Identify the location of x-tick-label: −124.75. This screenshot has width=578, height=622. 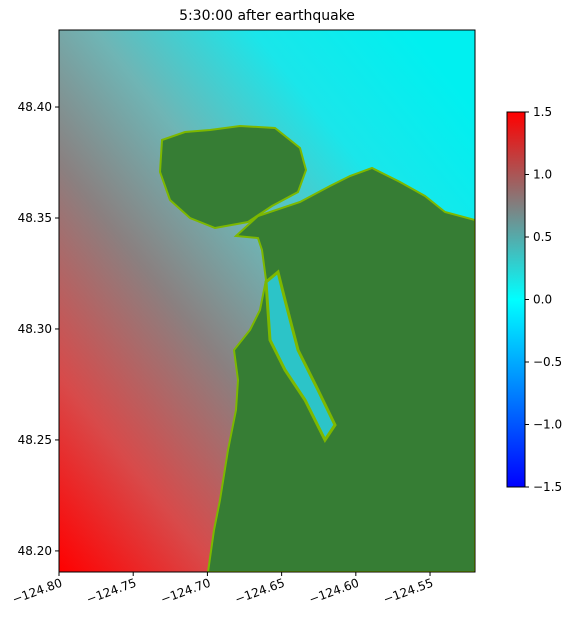
(112, 591).